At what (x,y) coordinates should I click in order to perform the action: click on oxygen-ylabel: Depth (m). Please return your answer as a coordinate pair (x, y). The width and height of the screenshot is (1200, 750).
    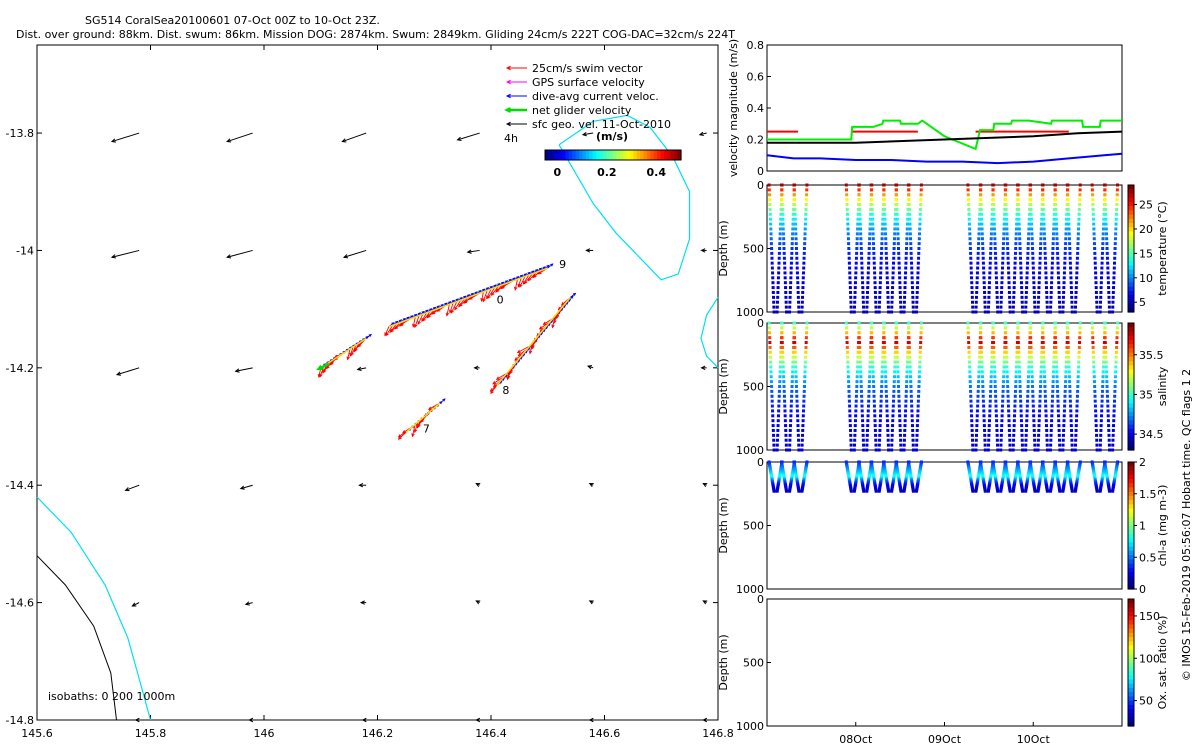
    Looking at the image, I should click on (723, 662).